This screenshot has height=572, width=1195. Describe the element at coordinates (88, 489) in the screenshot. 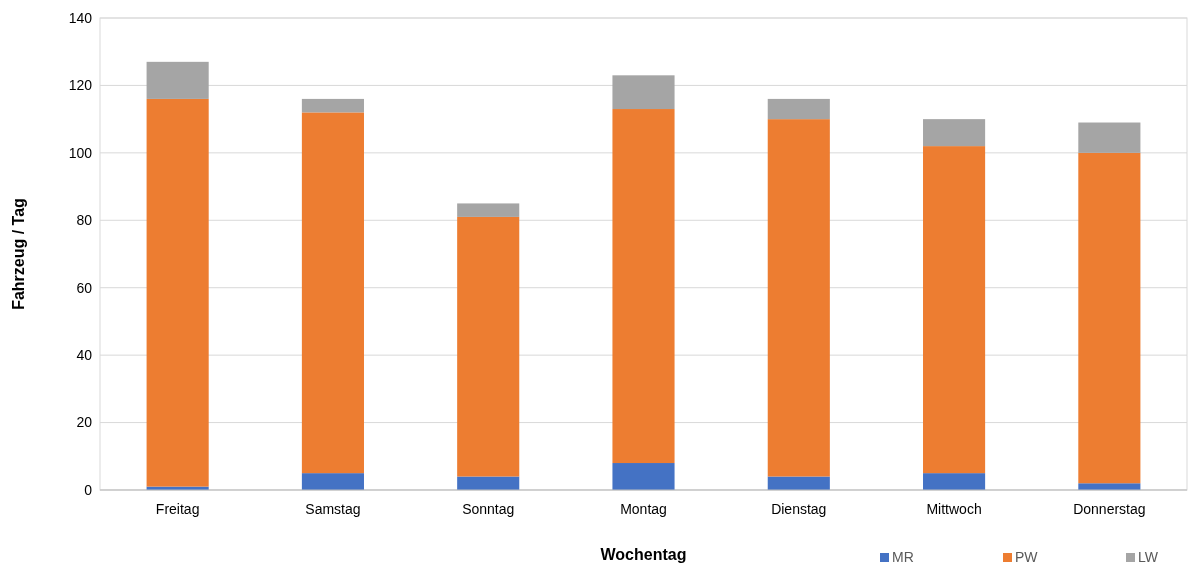

I see `y-tick-label: 0` at that location.